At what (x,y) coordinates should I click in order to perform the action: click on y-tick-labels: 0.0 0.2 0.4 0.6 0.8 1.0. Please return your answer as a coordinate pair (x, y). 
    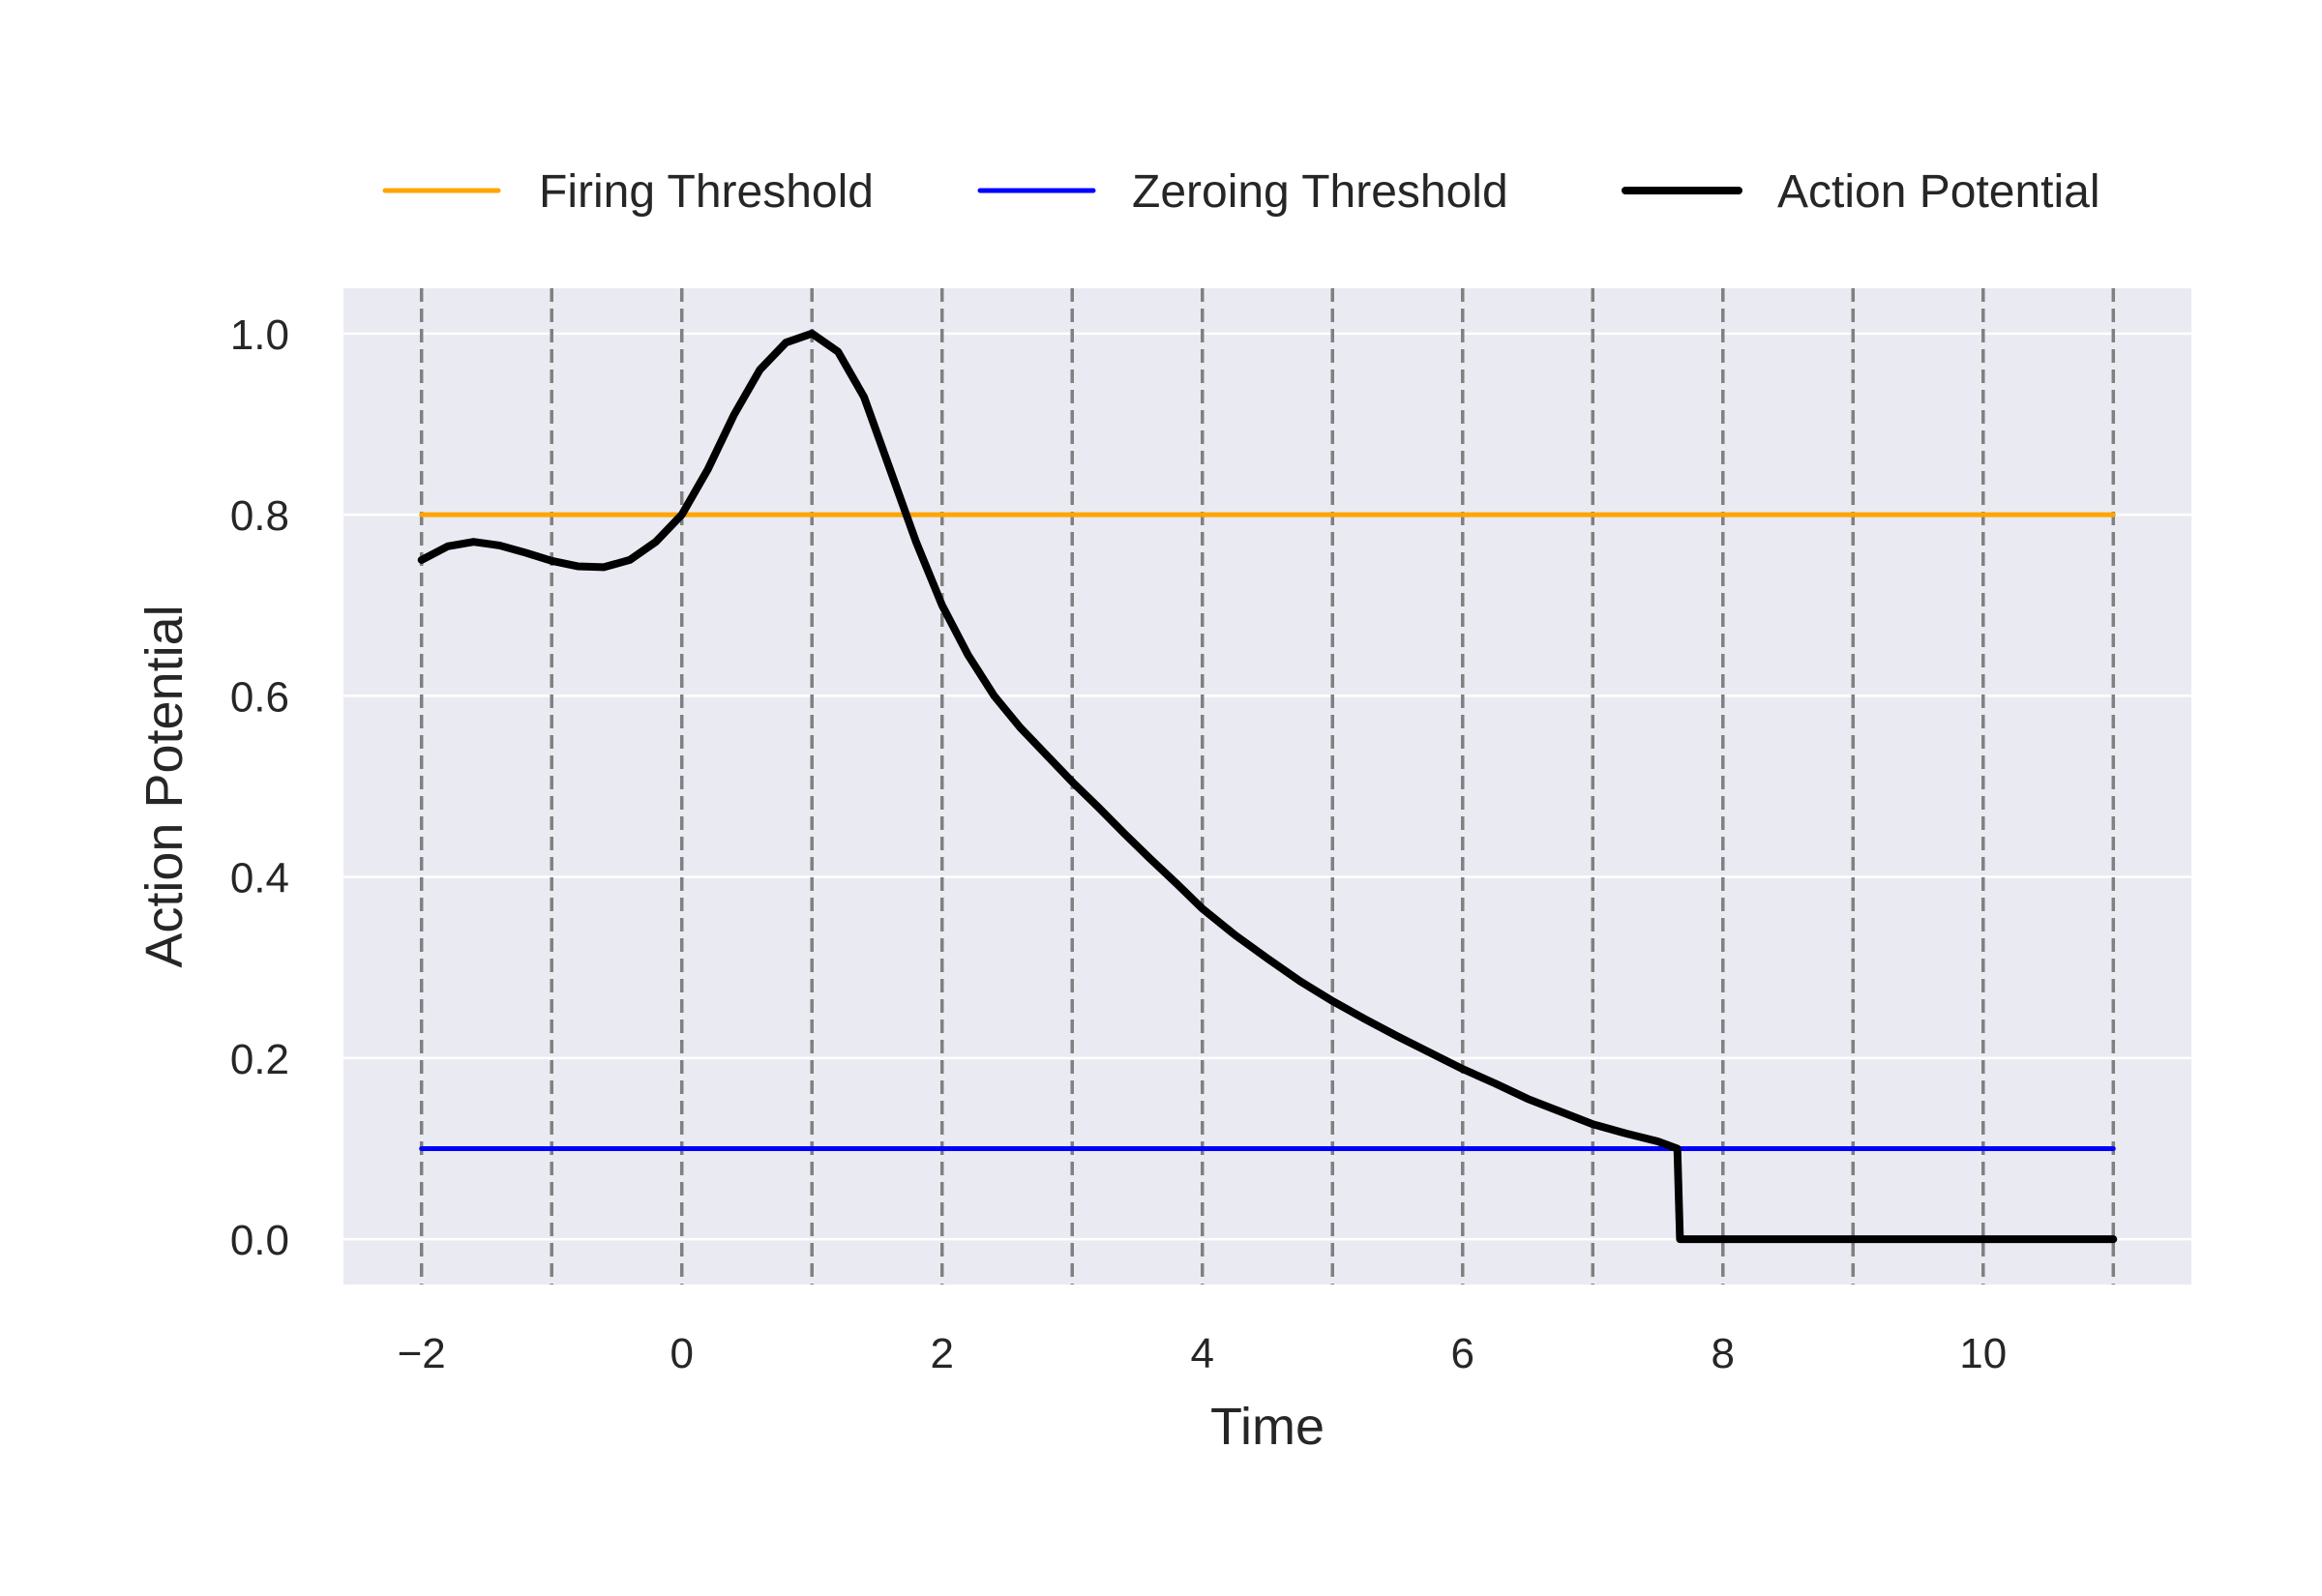
    Looking at the image, I should click on (259, 787).